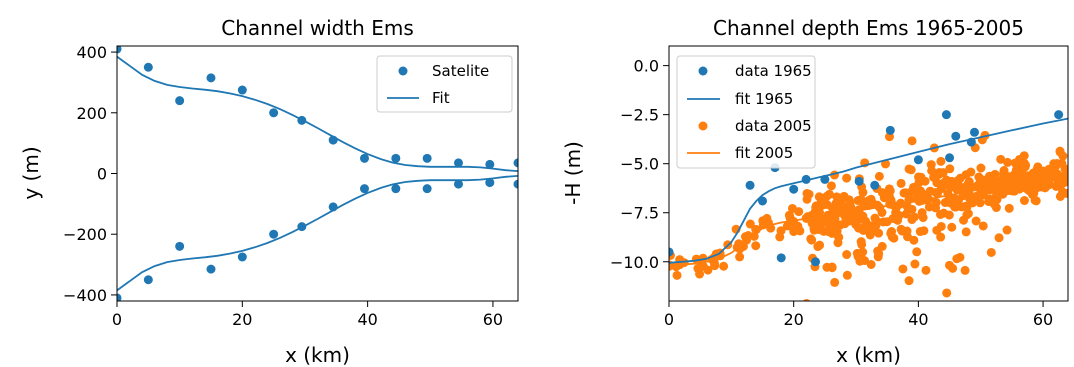 This screenshot has height=367, width=1074. Describe the element at coordinates (444, 84) in the screenshot. I see `legend-width: Satelite Fit` at that location.